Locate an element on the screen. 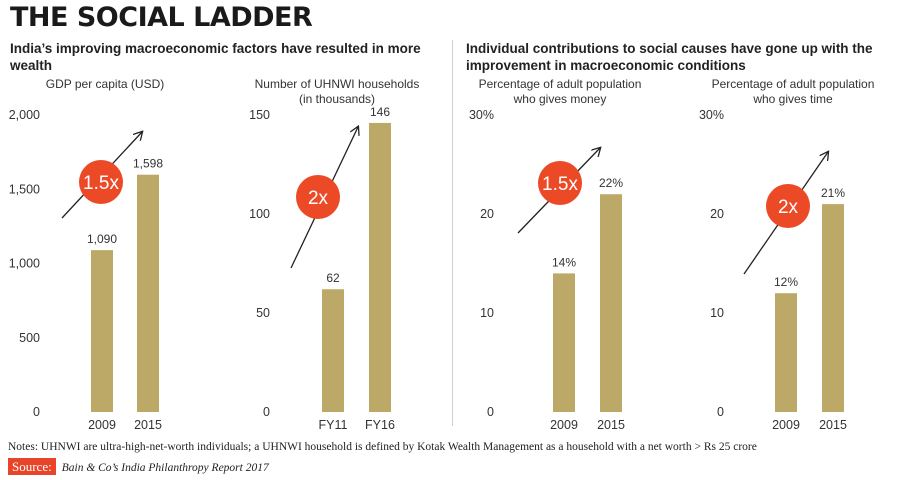  y-tick-label: 1,000 is located at coordinates (24, 264).